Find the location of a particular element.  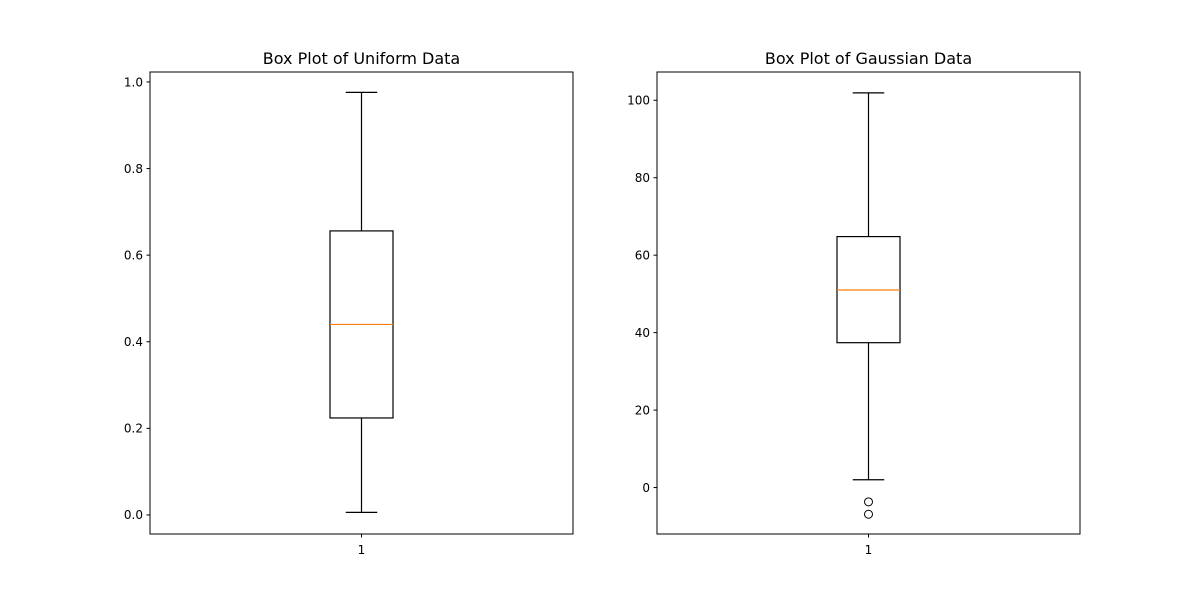

gaussian-y-tick-label: 60 is located at coordinates (642, 255).